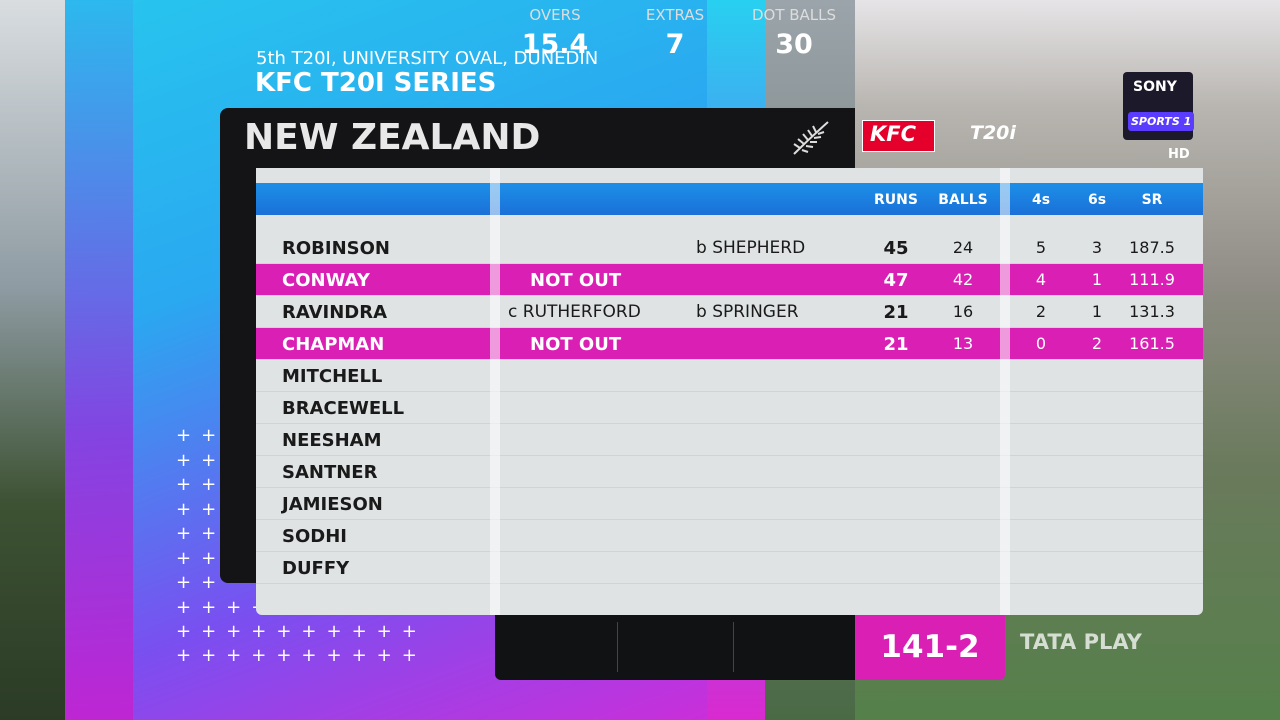 This screenshot has height=720, width=1280. I want to click on player-row: DUFFY, so click(729, 568).